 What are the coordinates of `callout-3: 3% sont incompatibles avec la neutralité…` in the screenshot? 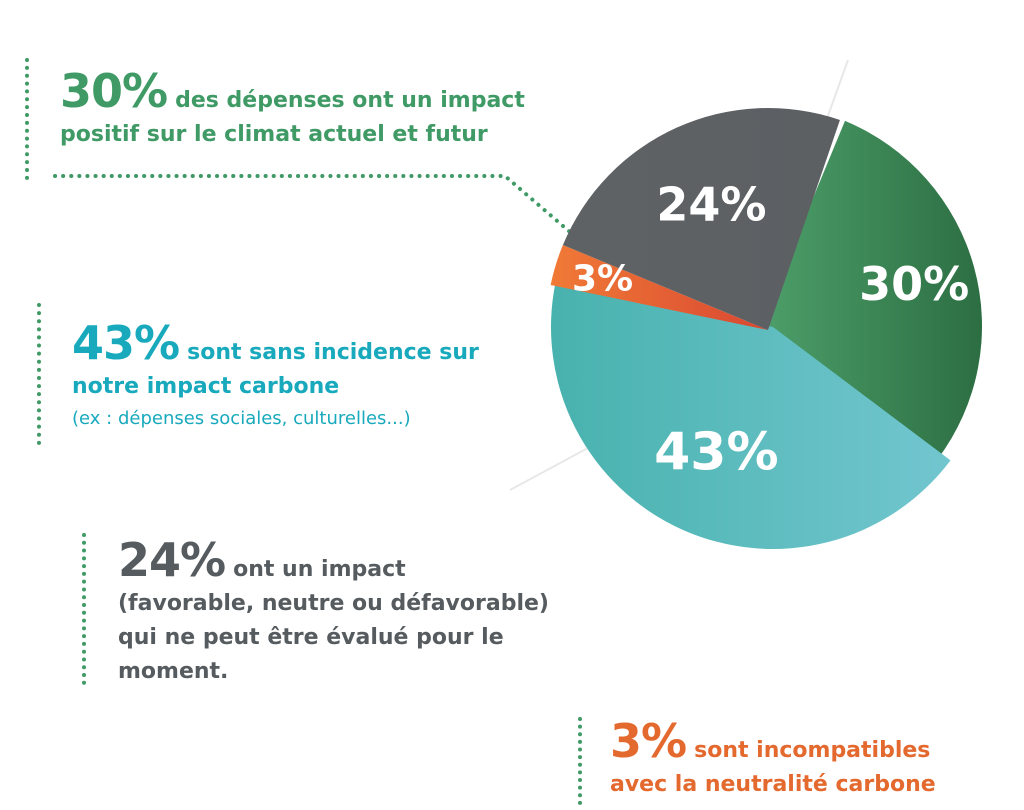 It's located at (815, 760).